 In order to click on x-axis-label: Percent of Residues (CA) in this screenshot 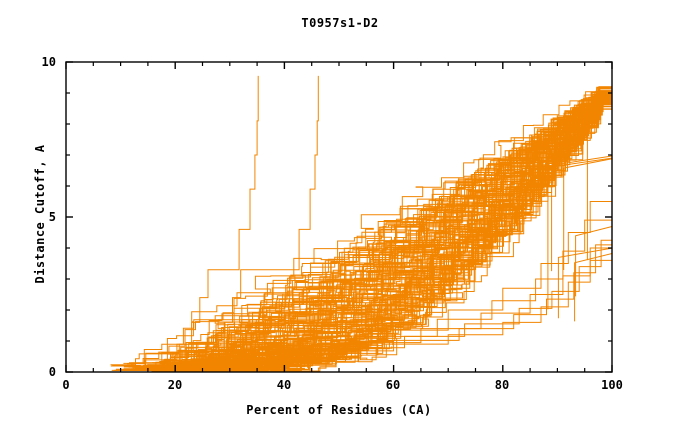, I will do `click(339, 410)`.